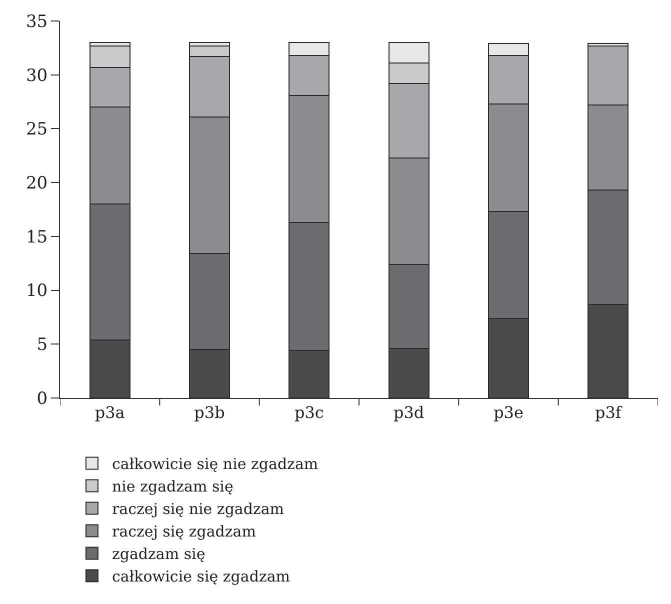 This screenshot has height=604, width=671. I want to click on x-tick-label: p3e, so click(509, 412).